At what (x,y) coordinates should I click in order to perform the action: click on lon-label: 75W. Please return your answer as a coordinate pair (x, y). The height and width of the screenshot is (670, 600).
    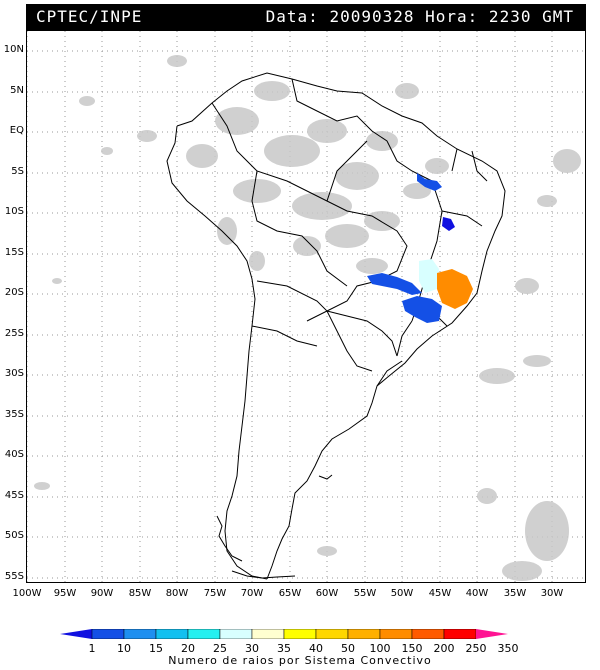
    Looking at the image, I should click on (215, 593).